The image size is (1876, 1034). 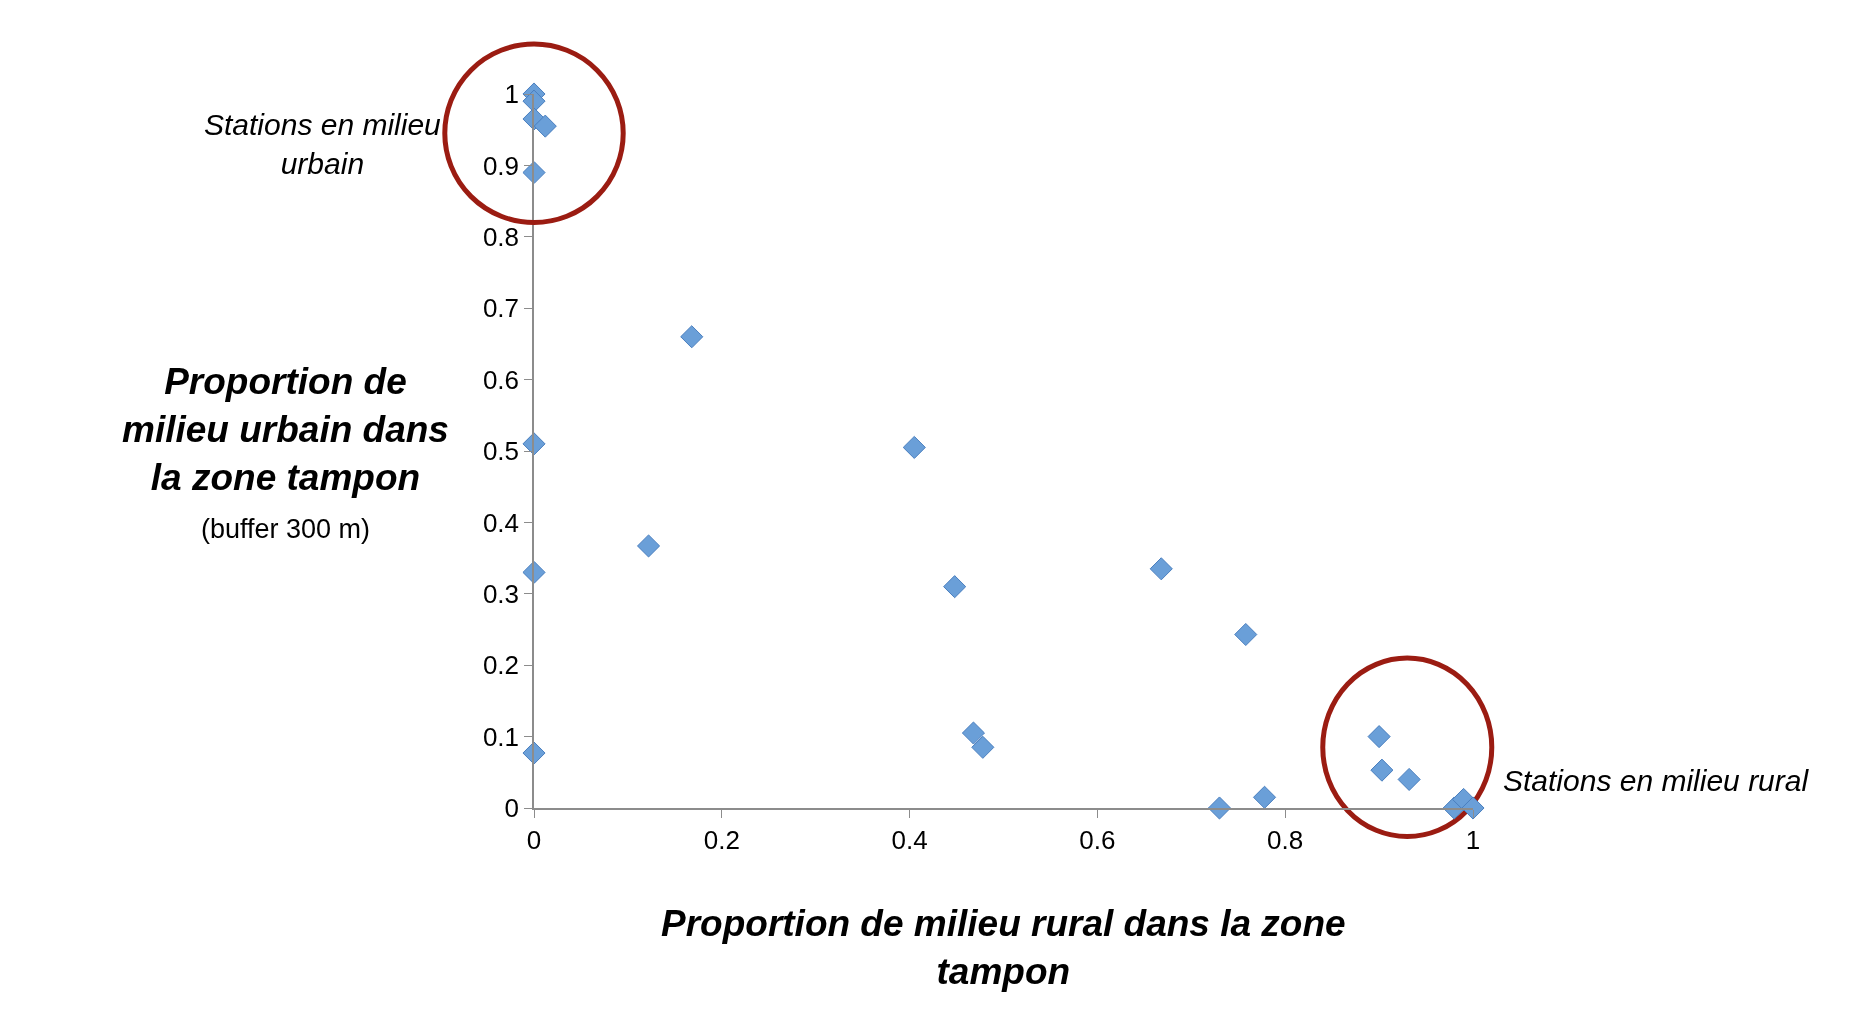 What do you see at coordinates (909, 839) in the screenshot?
I see `x-tick-label: 0.4` at bounding box center [909, 839].